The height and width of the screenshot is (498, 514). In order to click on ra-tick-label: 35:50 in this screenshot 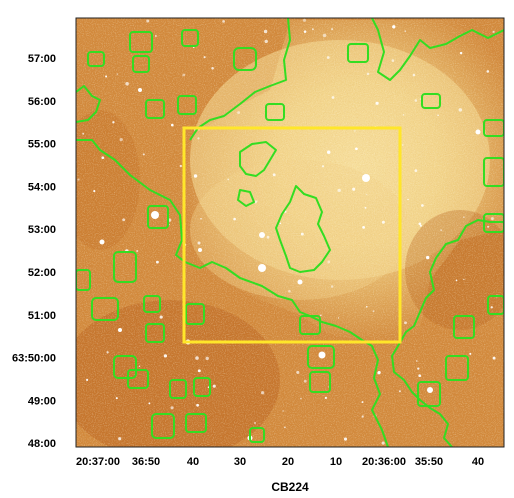, I will do `click(429, 462)`.